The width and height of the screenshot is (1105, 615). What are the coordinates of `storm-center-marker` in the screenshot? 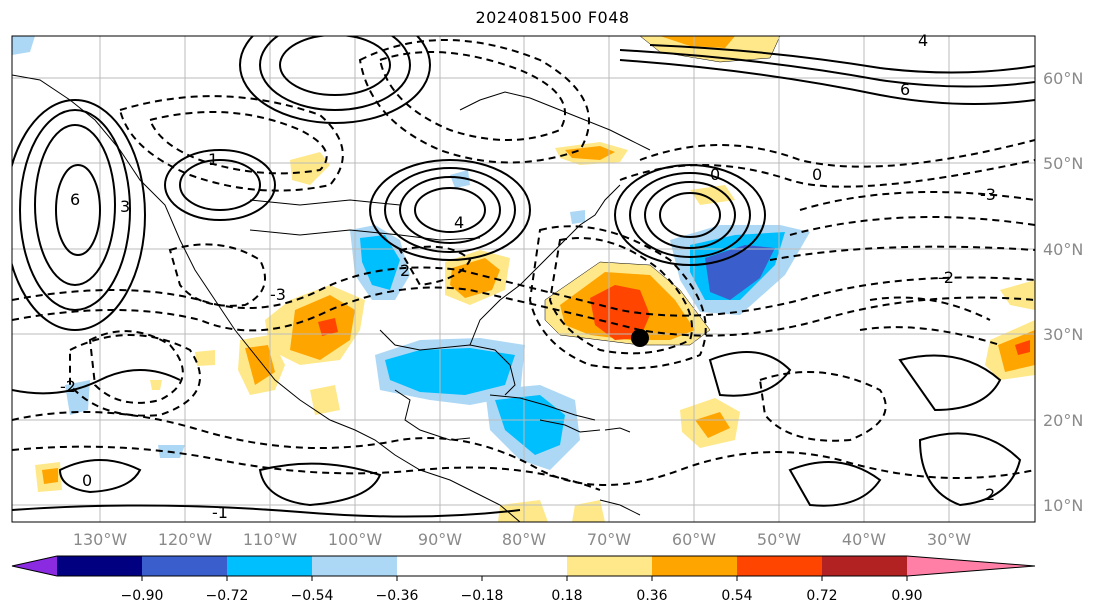 It's located at (640, 338).